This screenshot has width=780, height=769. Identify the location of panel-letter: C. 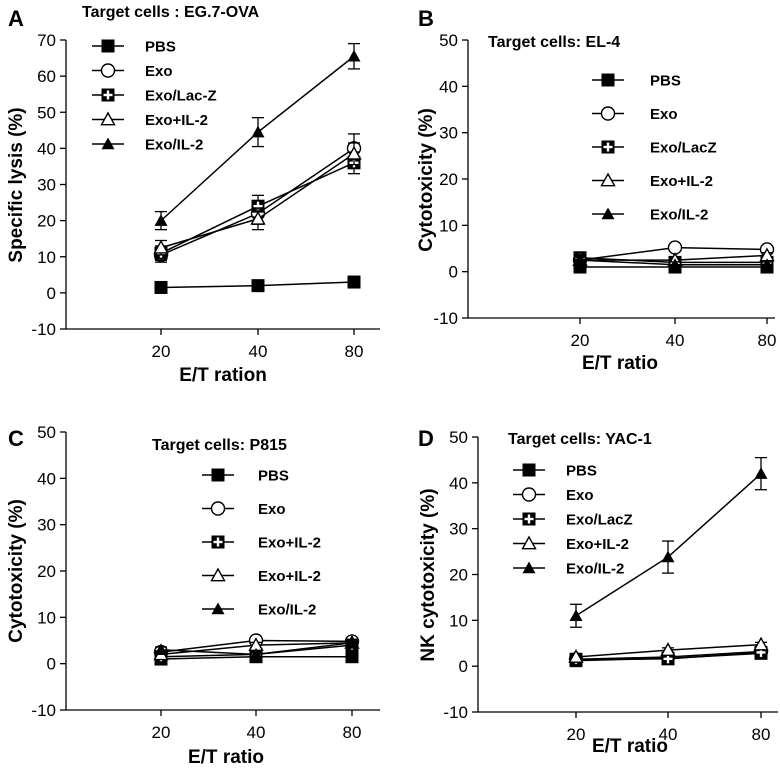
(16, 438).